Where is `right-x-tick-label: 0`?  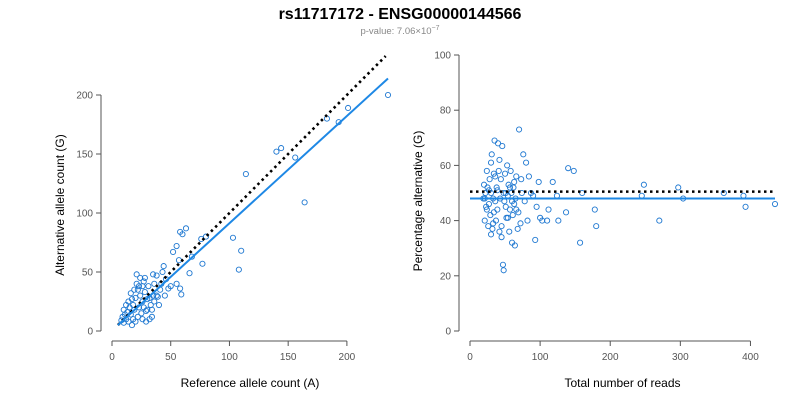 right-x-tick-label: 0 is located at coordinates (470, 357).